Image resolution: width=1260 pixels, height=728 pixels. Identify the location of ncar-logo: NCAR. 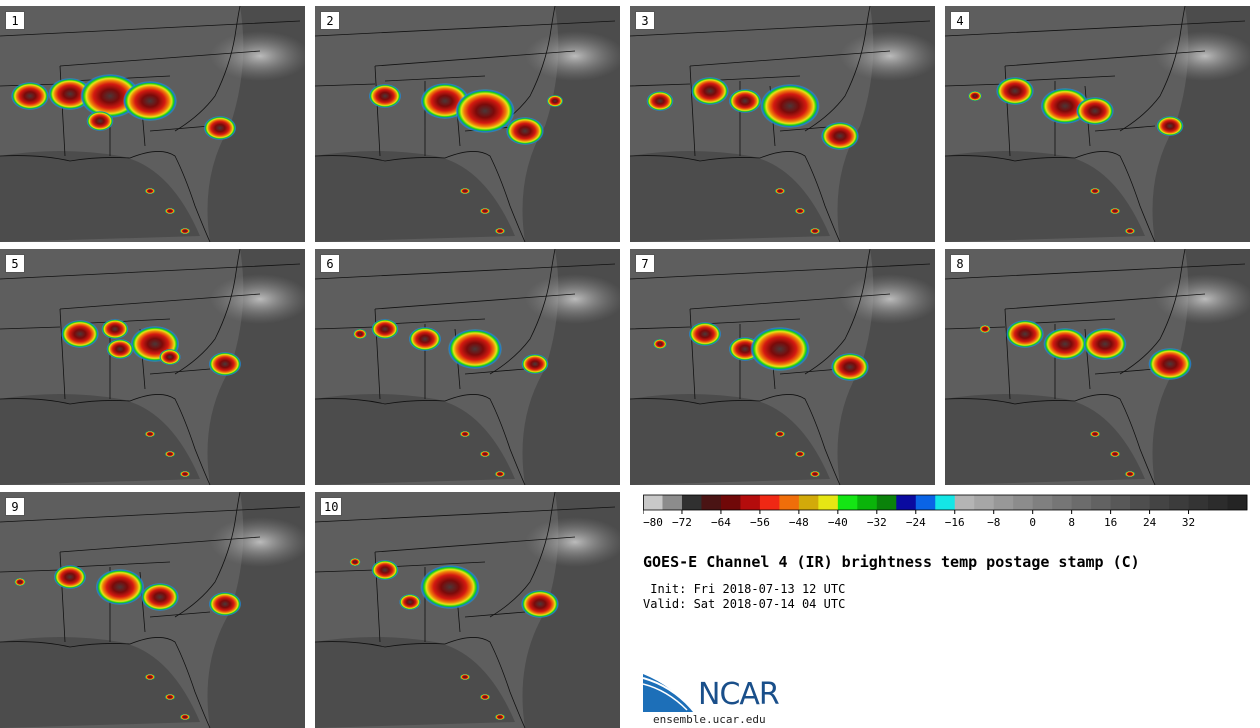
(722, 694).